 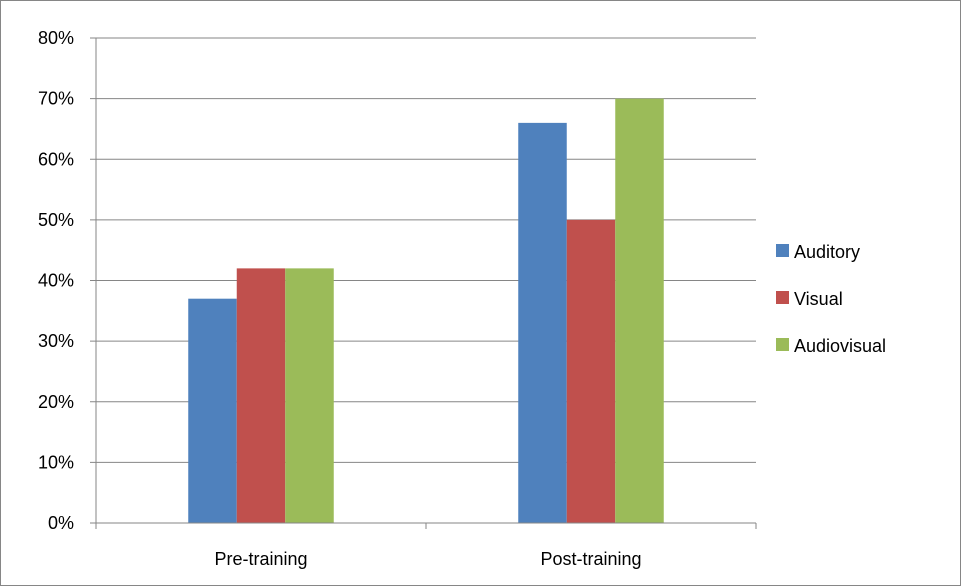 I want to click on legend: Auditory Visual Audiovisual, so click(x=831, y=299).